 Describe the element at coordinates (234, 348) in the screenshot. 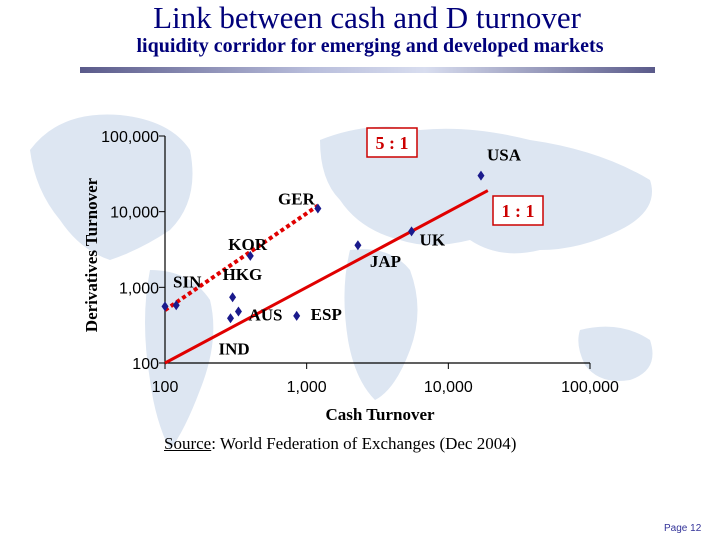

I see `point-label-ind: IND` at that location.